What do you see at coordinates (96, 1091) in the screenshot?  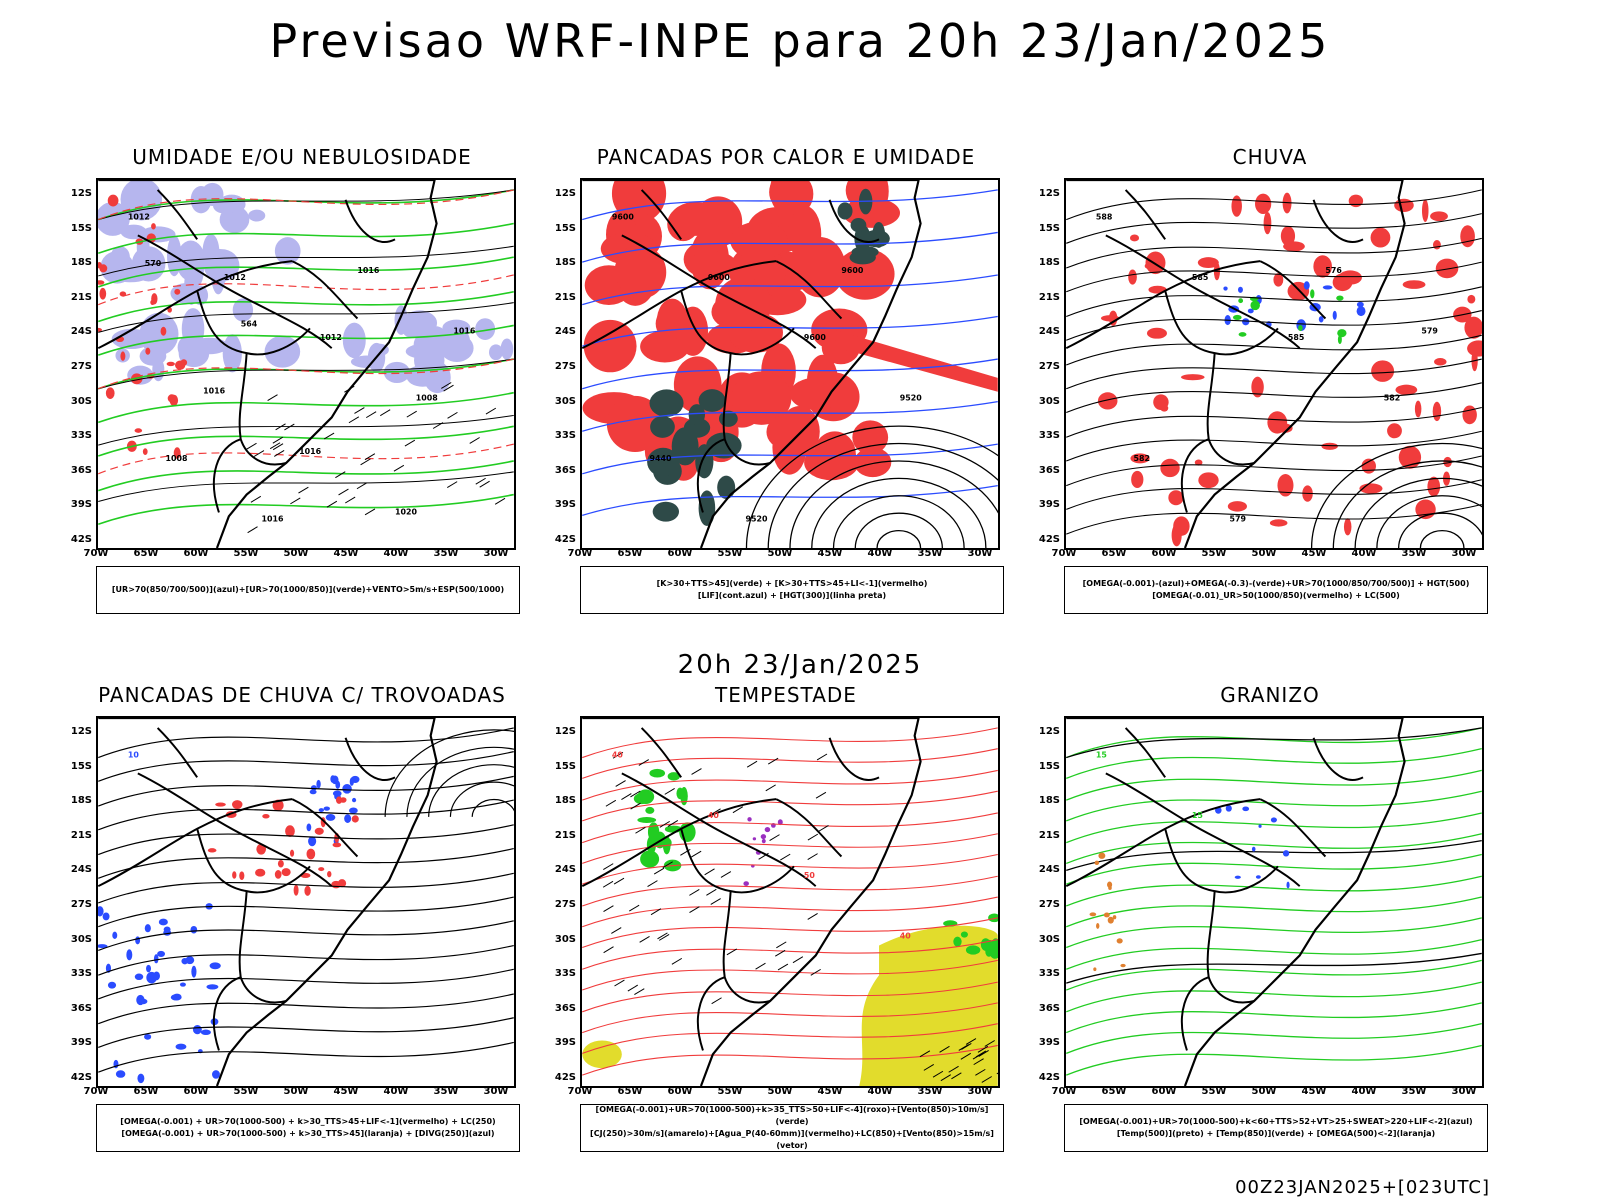 I see `longitude-label: 70W` at bounding box center [96, 1091].